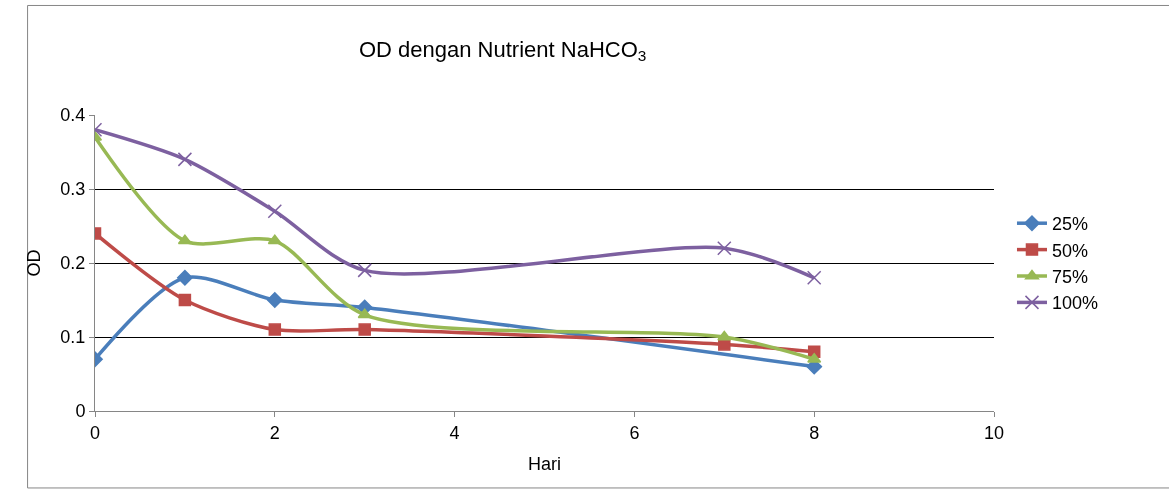 This screenshot has width=1169, height=491. I want to click on x-tick-label: 8, so click(814, 432).